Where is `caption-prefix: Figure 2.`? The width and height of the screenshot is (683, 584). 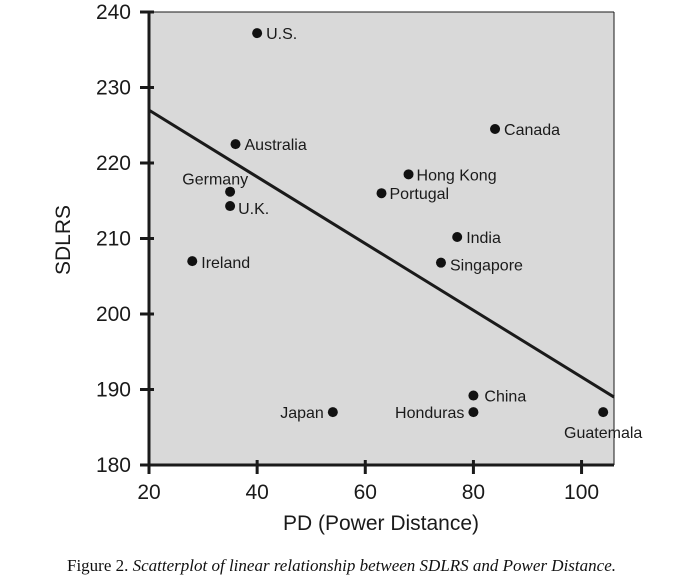 caption-prefix: Figure 2. is located at coordinates (98, 565).